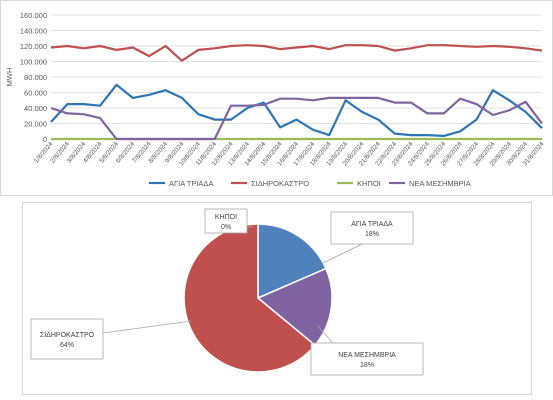 Image resolution: width=553 pixels, height=400 pixels. Describe the element at coordinates (67, 335) in the screenshot. I see `pie-label-name: ΣΙΔΗΡΟΚΑΣΤΡΟ` at that location.